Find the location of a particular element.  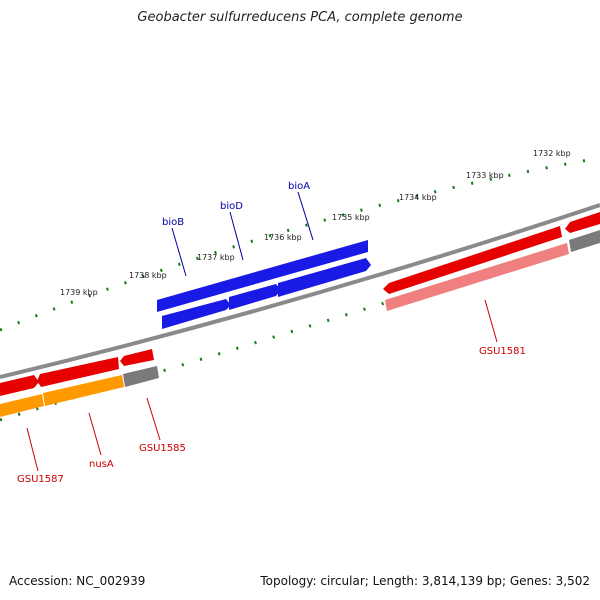

ruler-label: 1732 kbp is located at coordinates (552, 153).